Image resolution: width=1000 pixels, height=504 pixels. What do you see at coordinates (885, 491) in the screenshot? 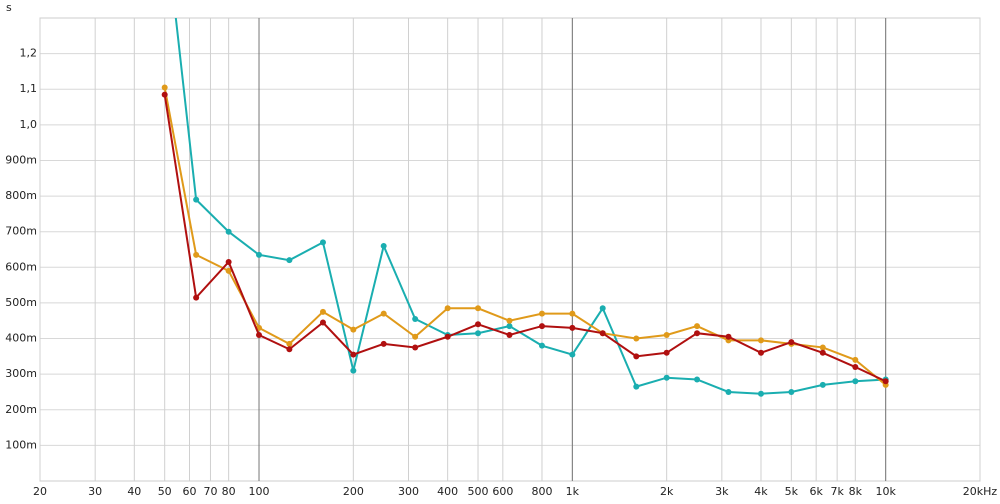
I see `x-tick-label: 10k` at bounding box center [885, 491].